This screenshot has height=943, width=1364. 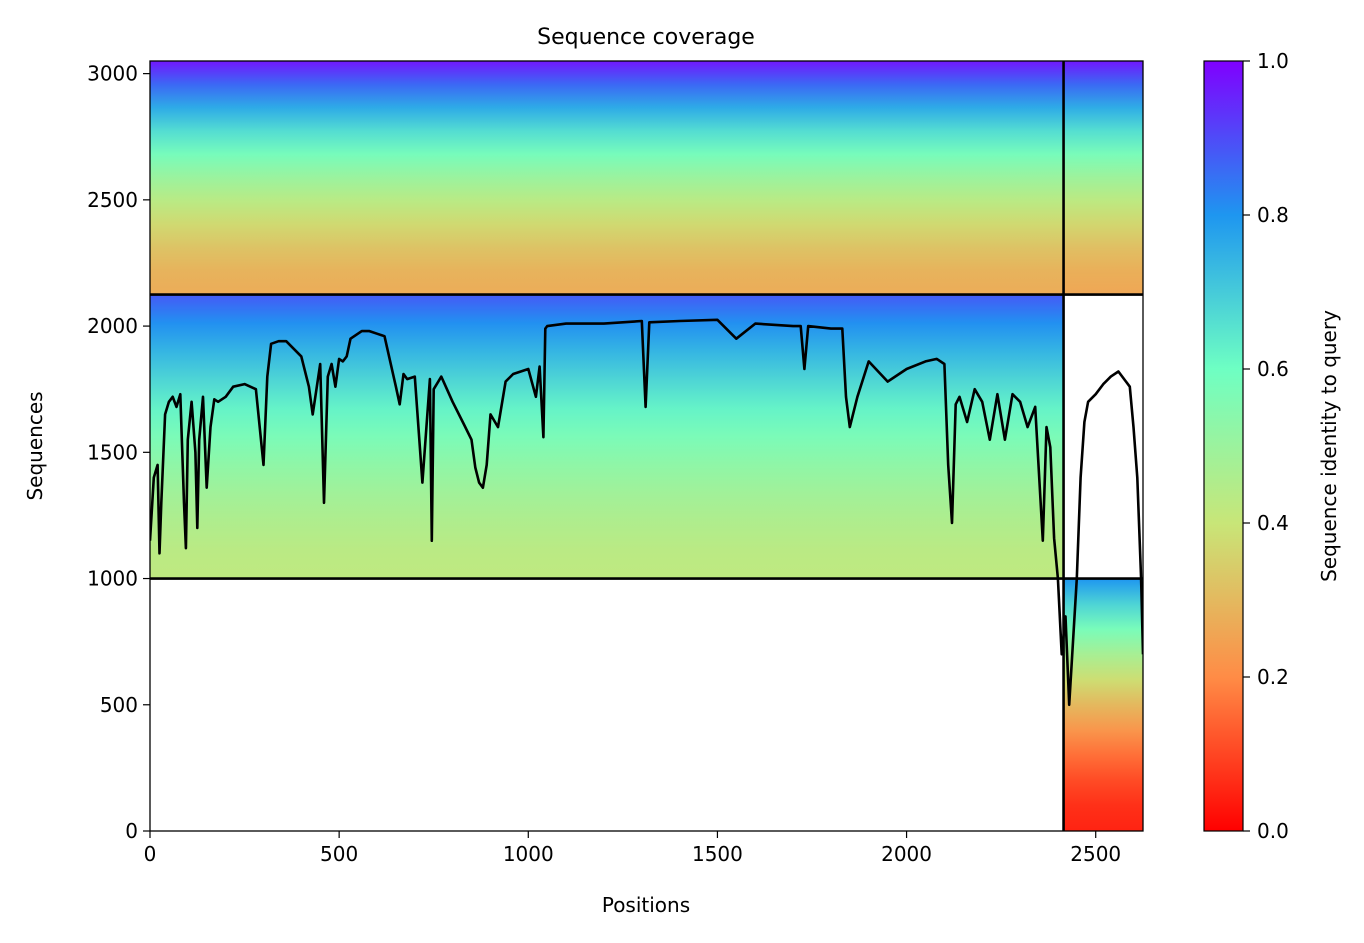 I want to click on y-axis-ticks: 0 500 1000 1500 2000 2500 3000, so click(x=118, y=452).